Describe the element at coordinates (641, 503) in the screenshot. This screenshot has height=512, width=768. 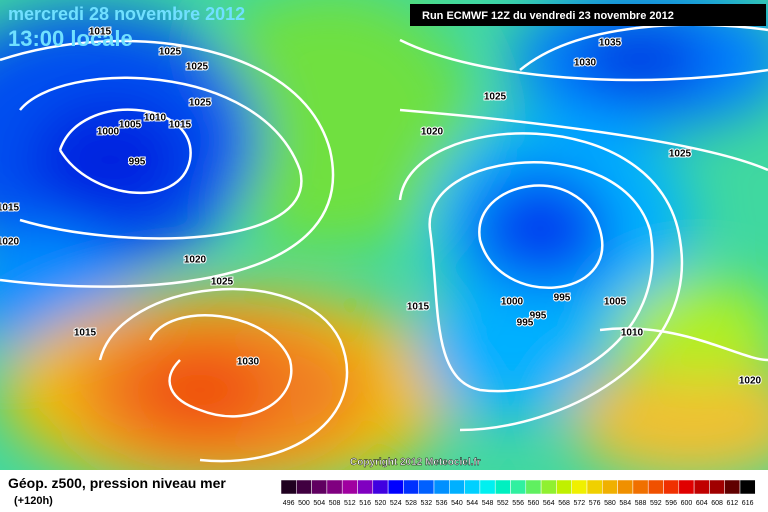
I see `legend-label: 588` at that location.